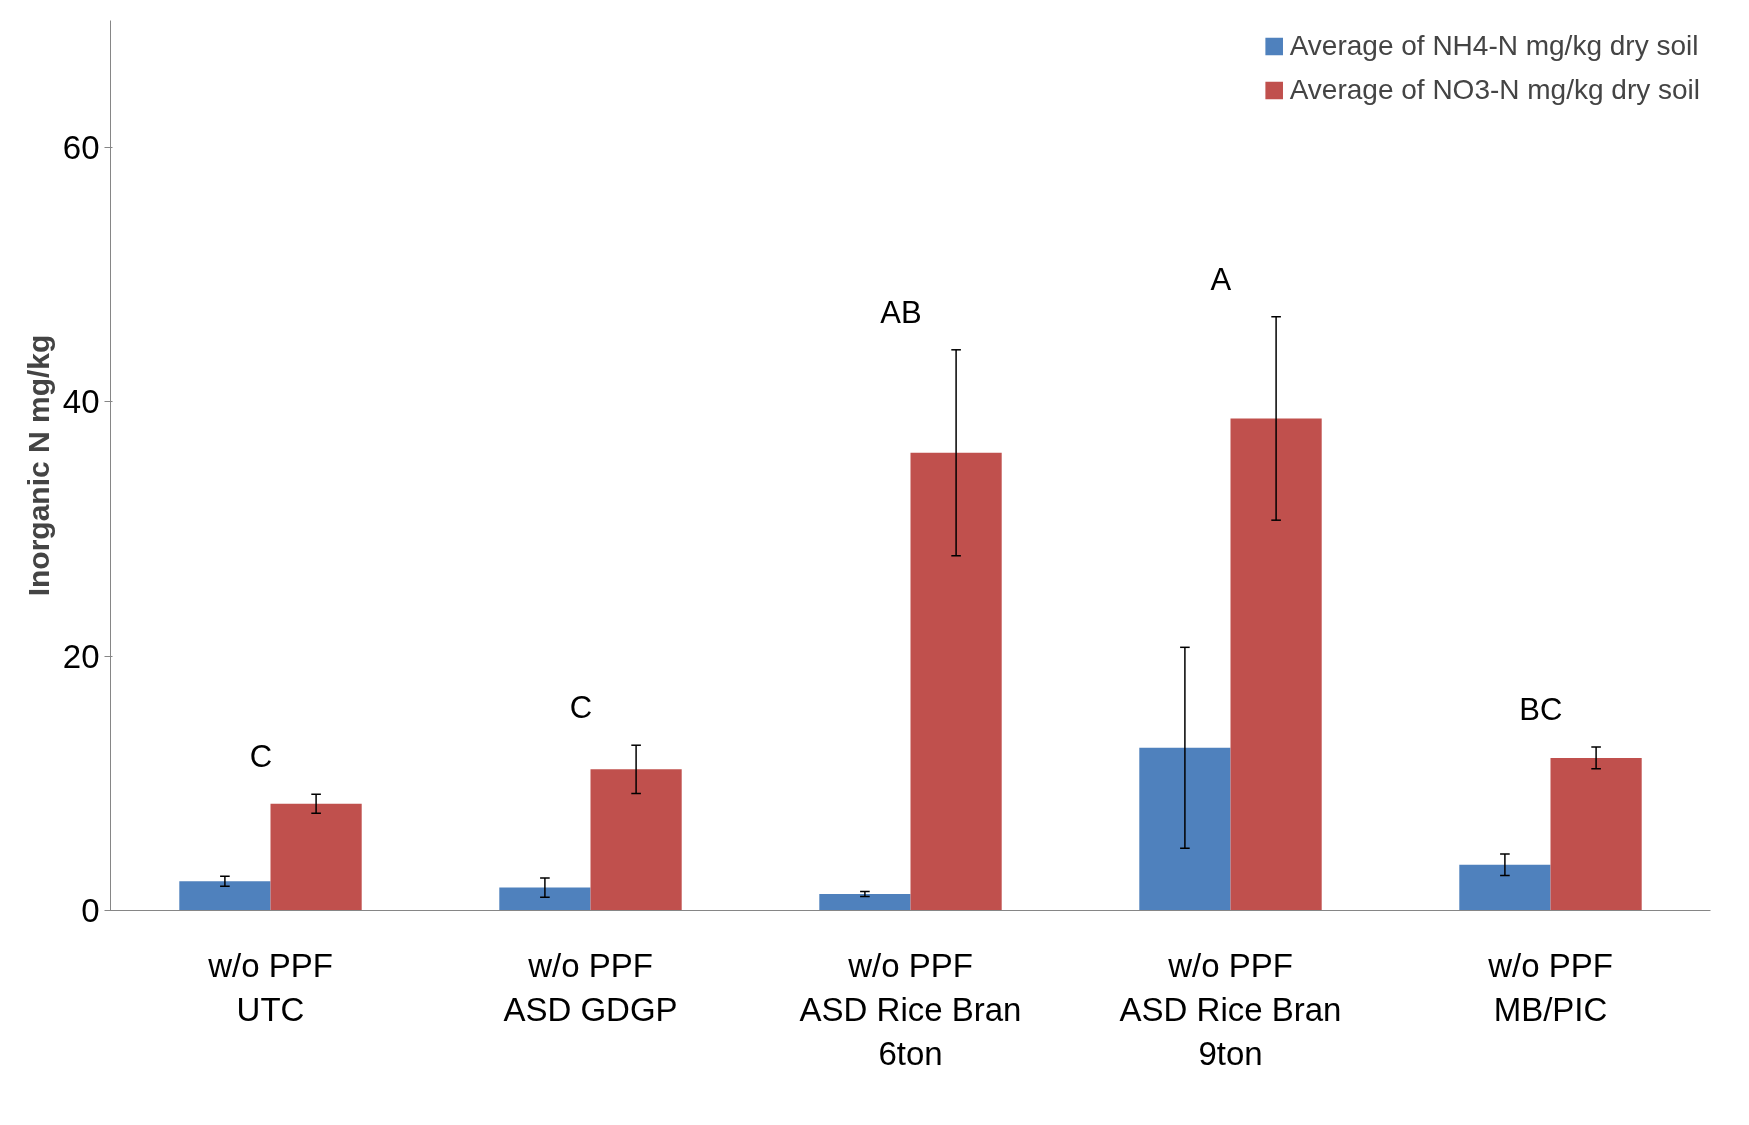  I want to click on y-tick-label: 20, so click(81, 656).